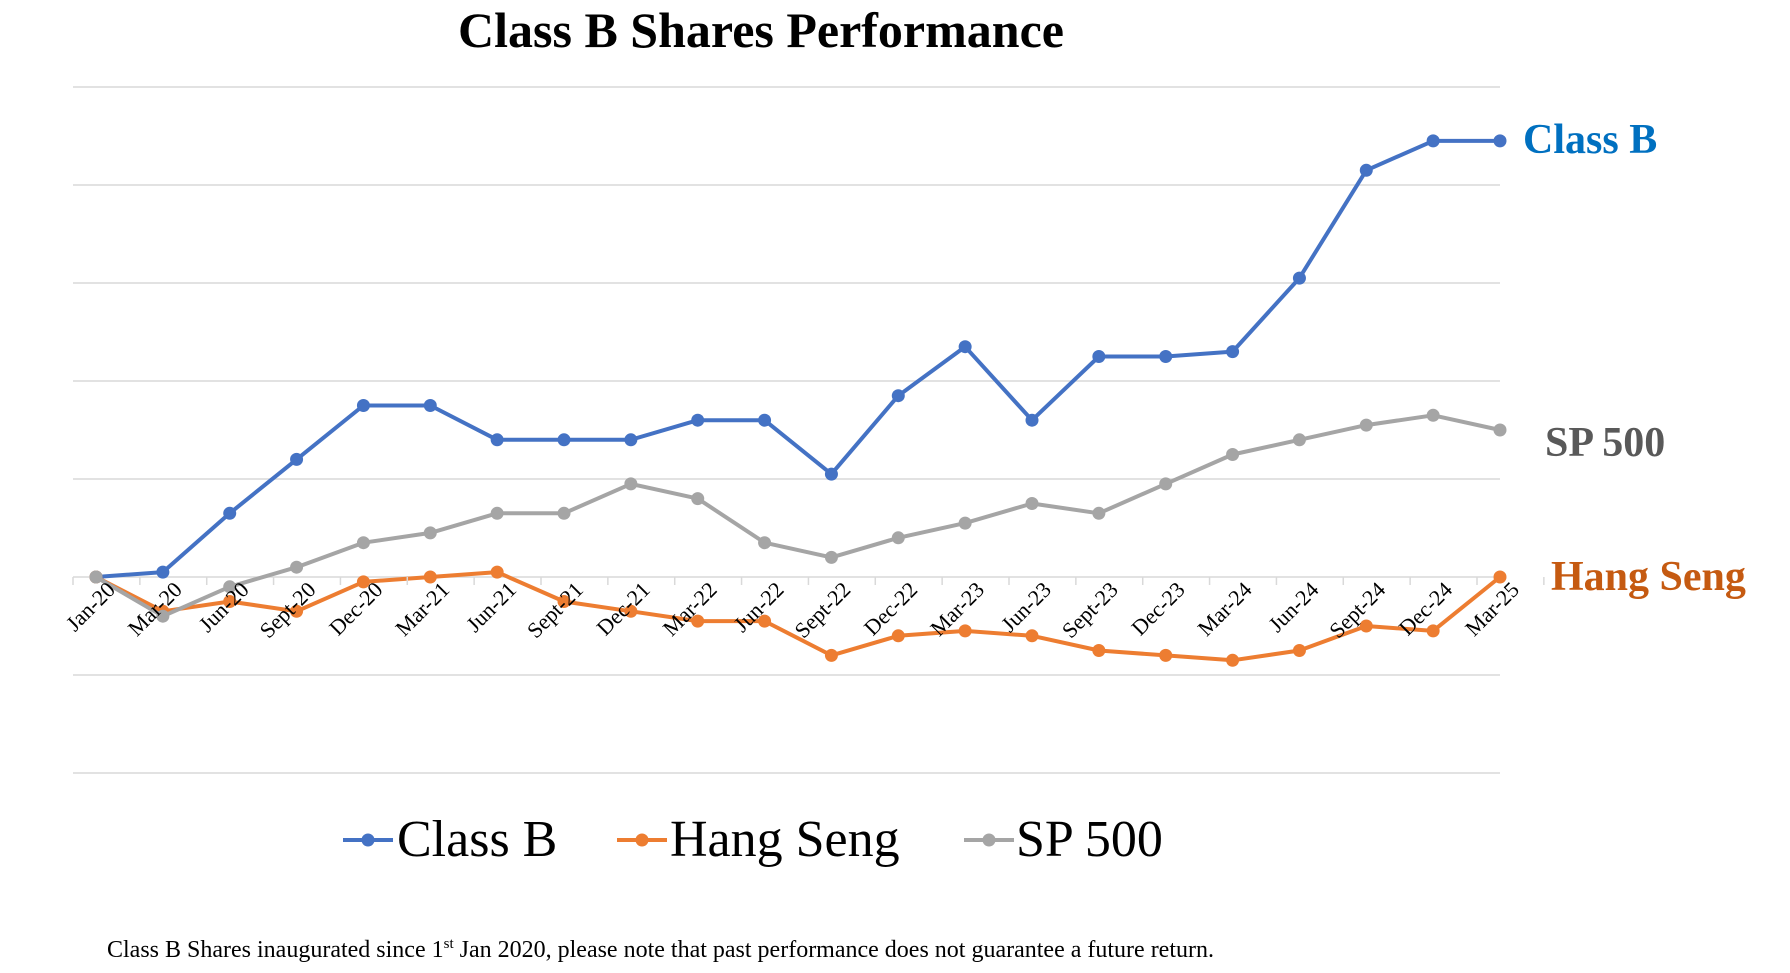  I want to click on end-label-class-b: Class B, so click(1590, 140).